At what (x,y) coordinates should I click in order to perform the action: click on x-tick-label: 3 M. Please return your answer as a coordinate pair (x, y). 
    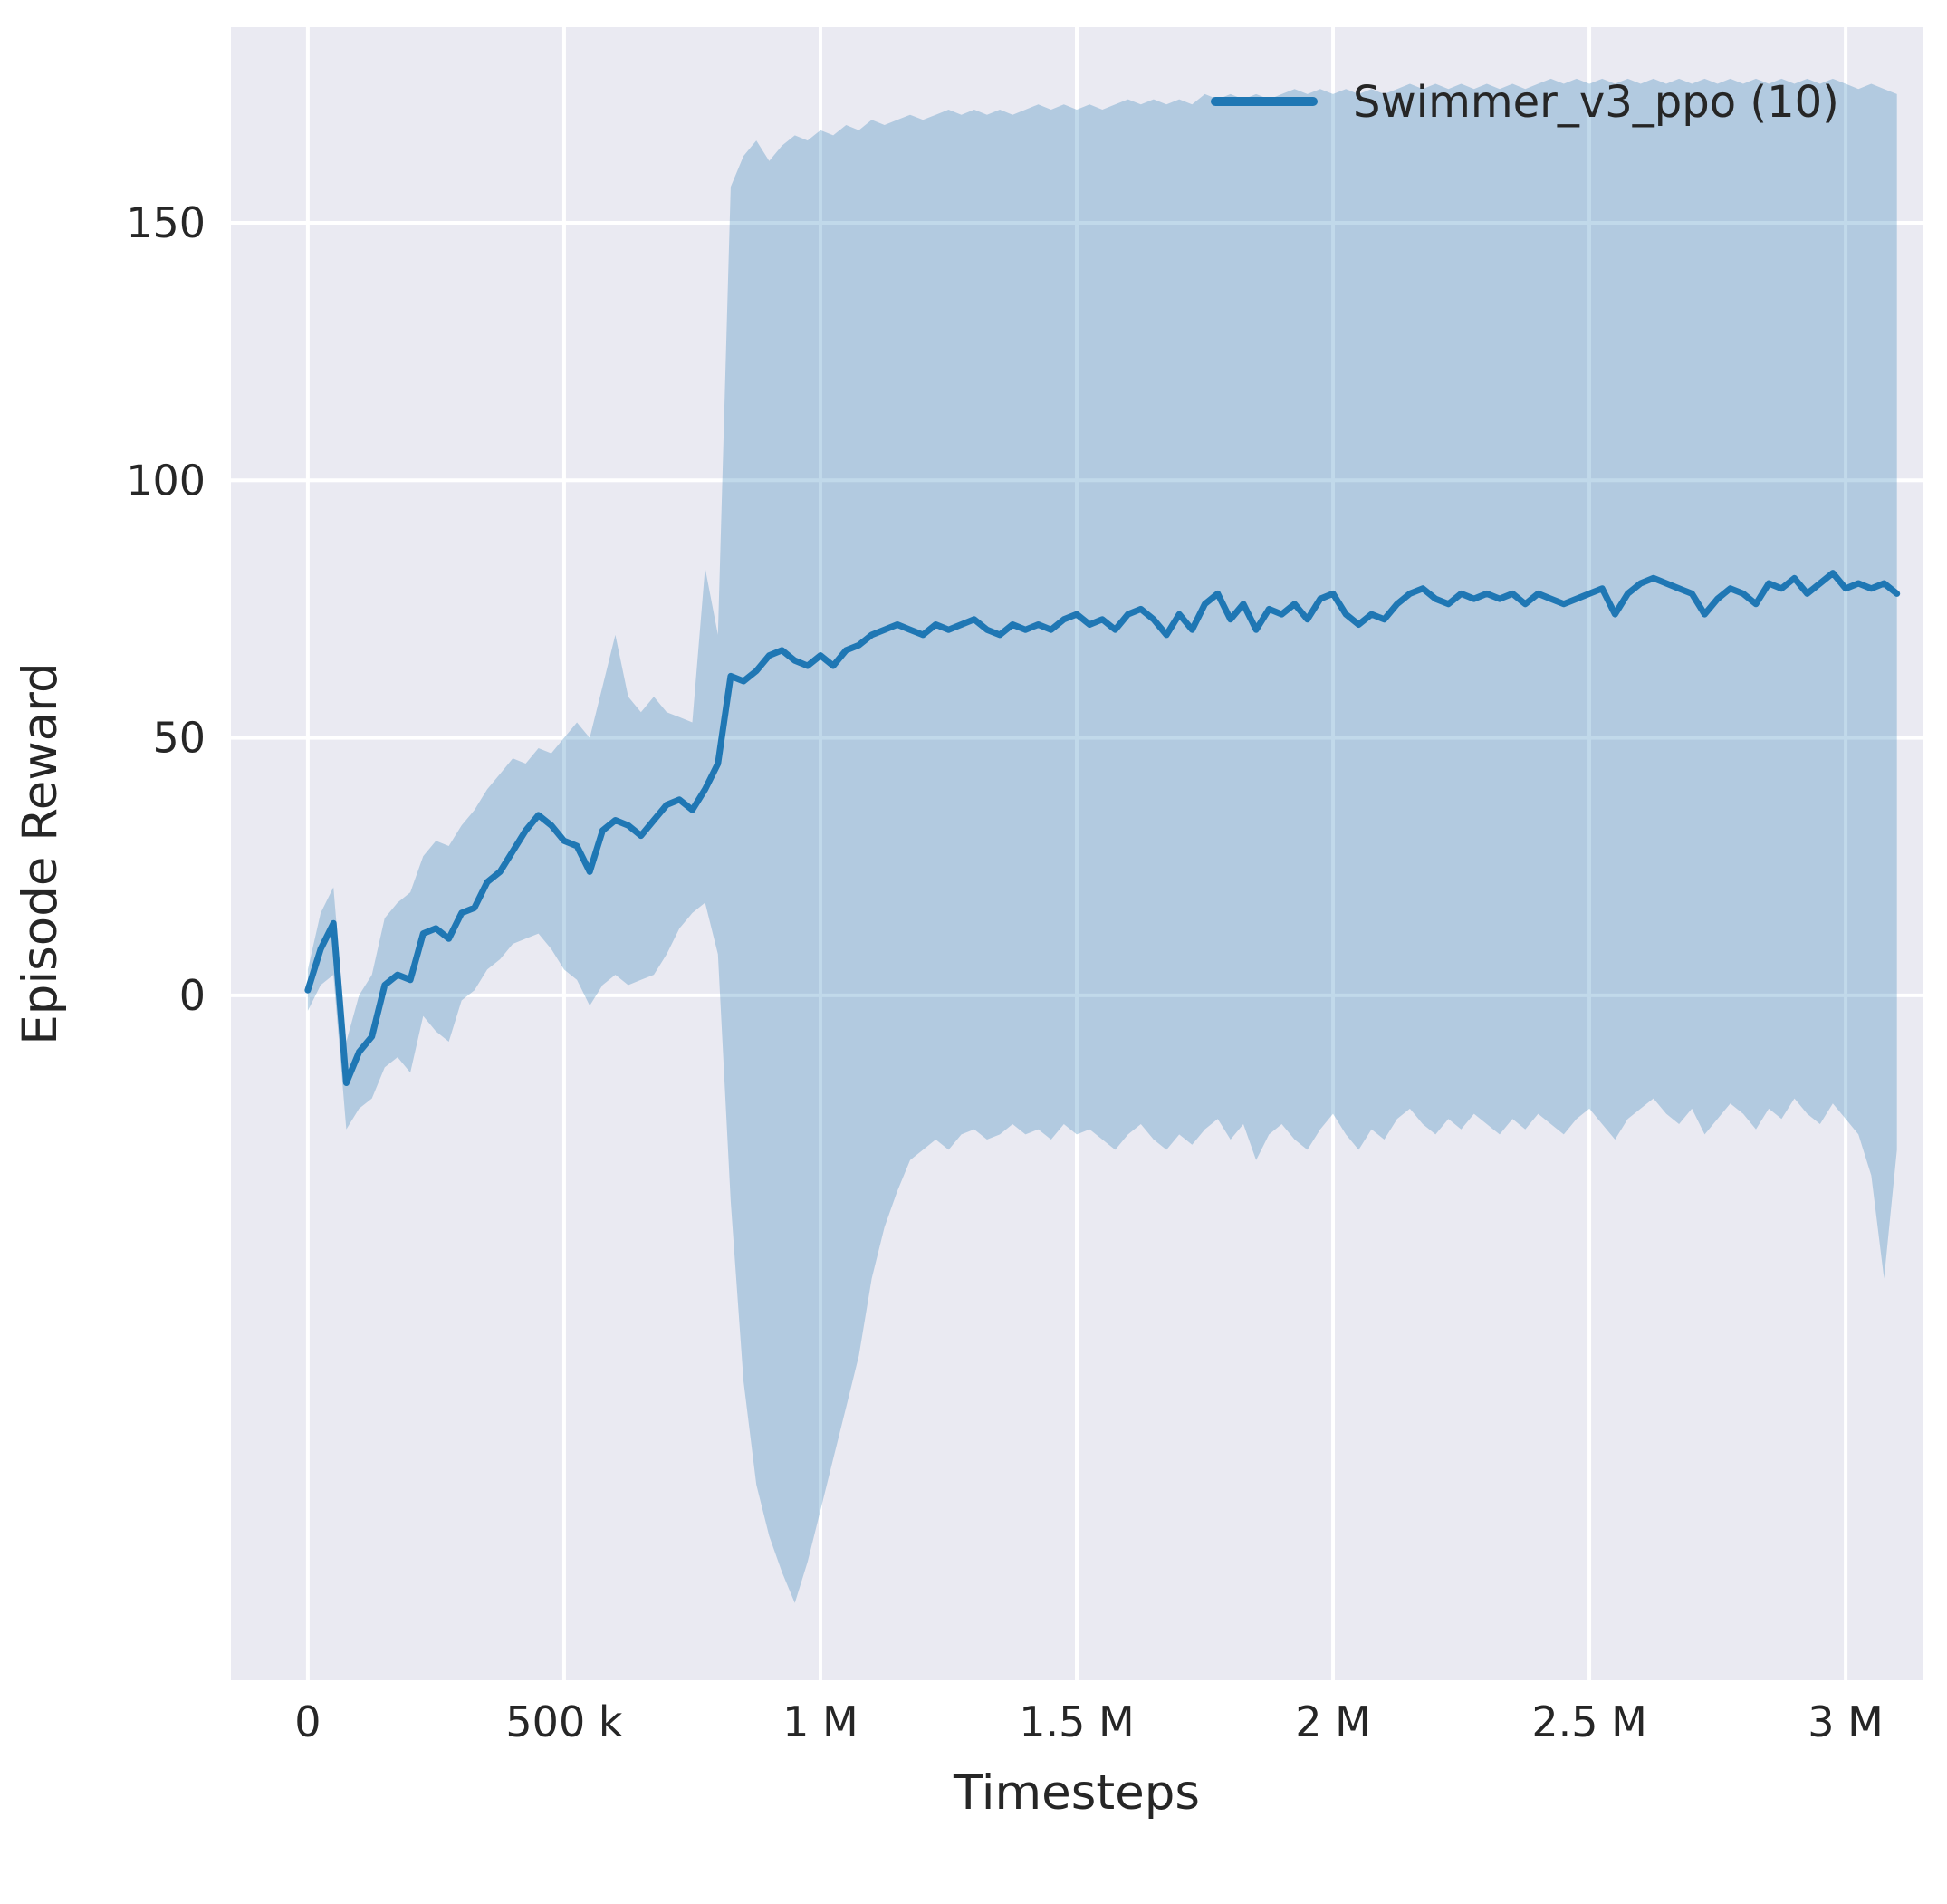
    Looking at the image, I should click on (1846, 1721).